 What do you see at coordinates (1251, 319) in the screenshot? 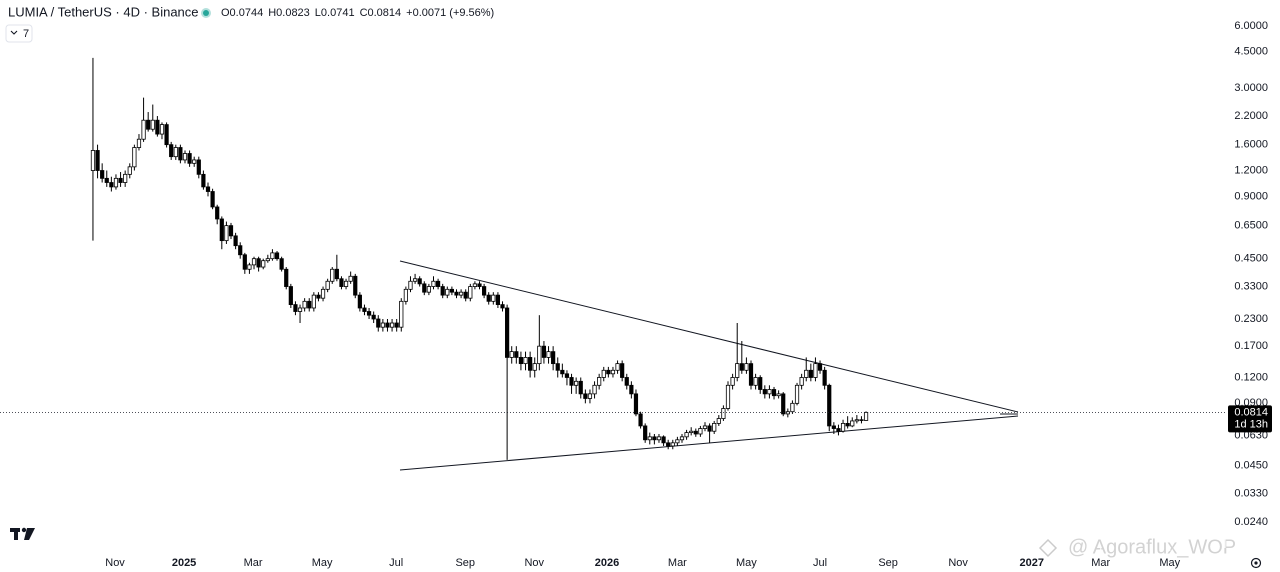
I see `y-tick-label: 0.2300` at bounding box center [1251, 319].